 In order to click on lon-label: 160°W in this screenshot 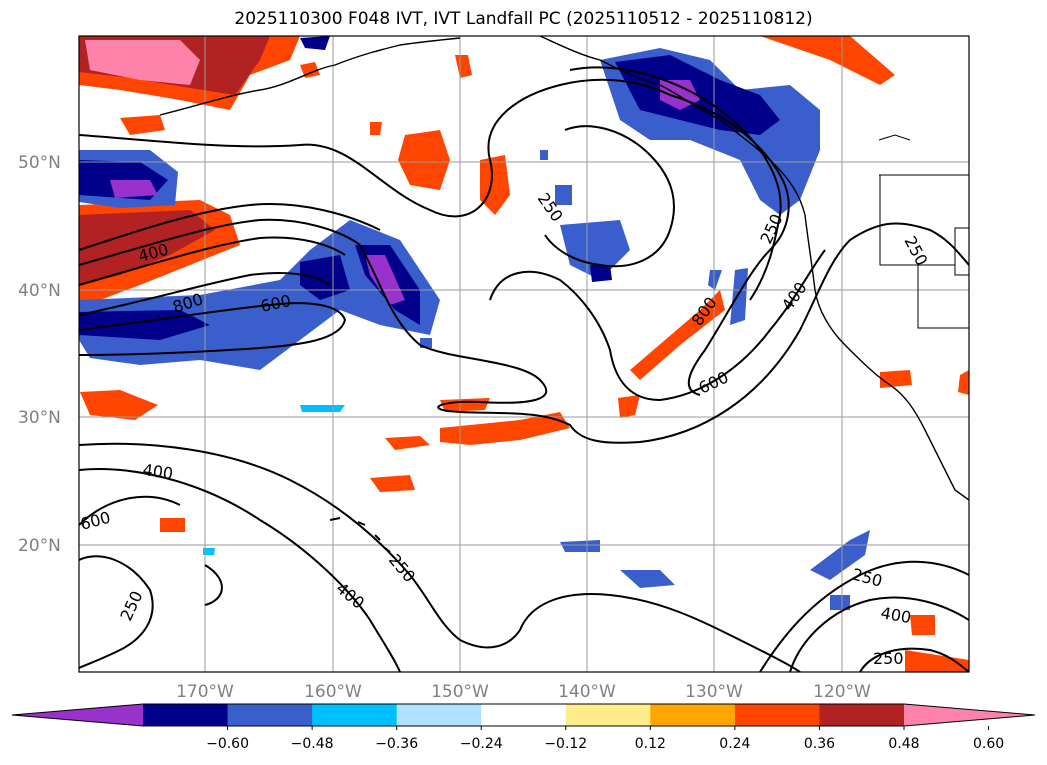, I will do `click(333, 692)`.